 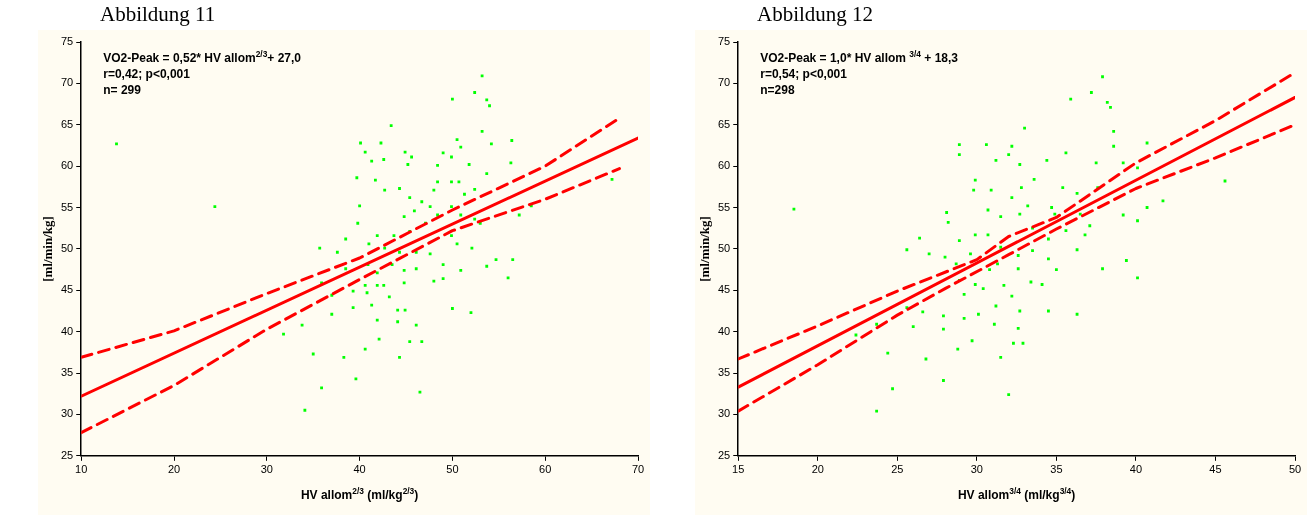 I want to click on x-tick-label: 45, so click(x=1215, y=469).